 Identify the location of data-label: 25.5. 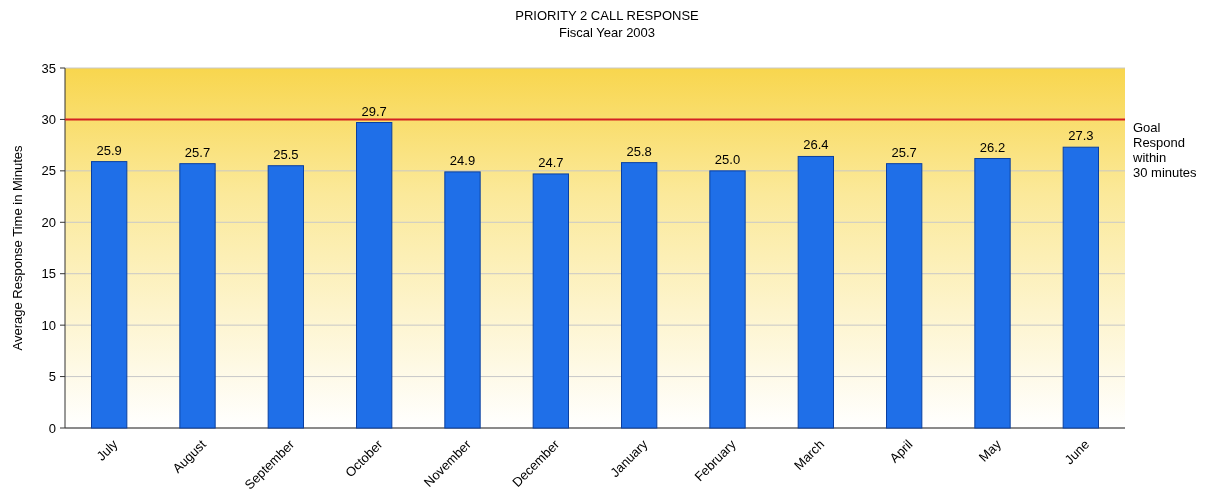
(286, 154).